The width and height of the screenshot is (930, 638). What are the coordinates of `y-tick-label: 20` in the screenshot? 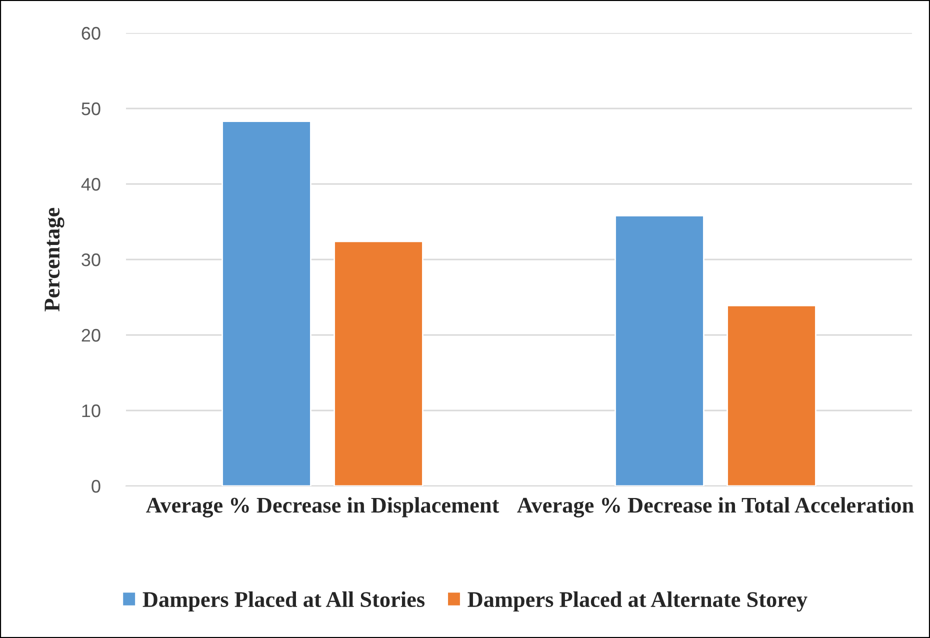 It's located at (91, 335).